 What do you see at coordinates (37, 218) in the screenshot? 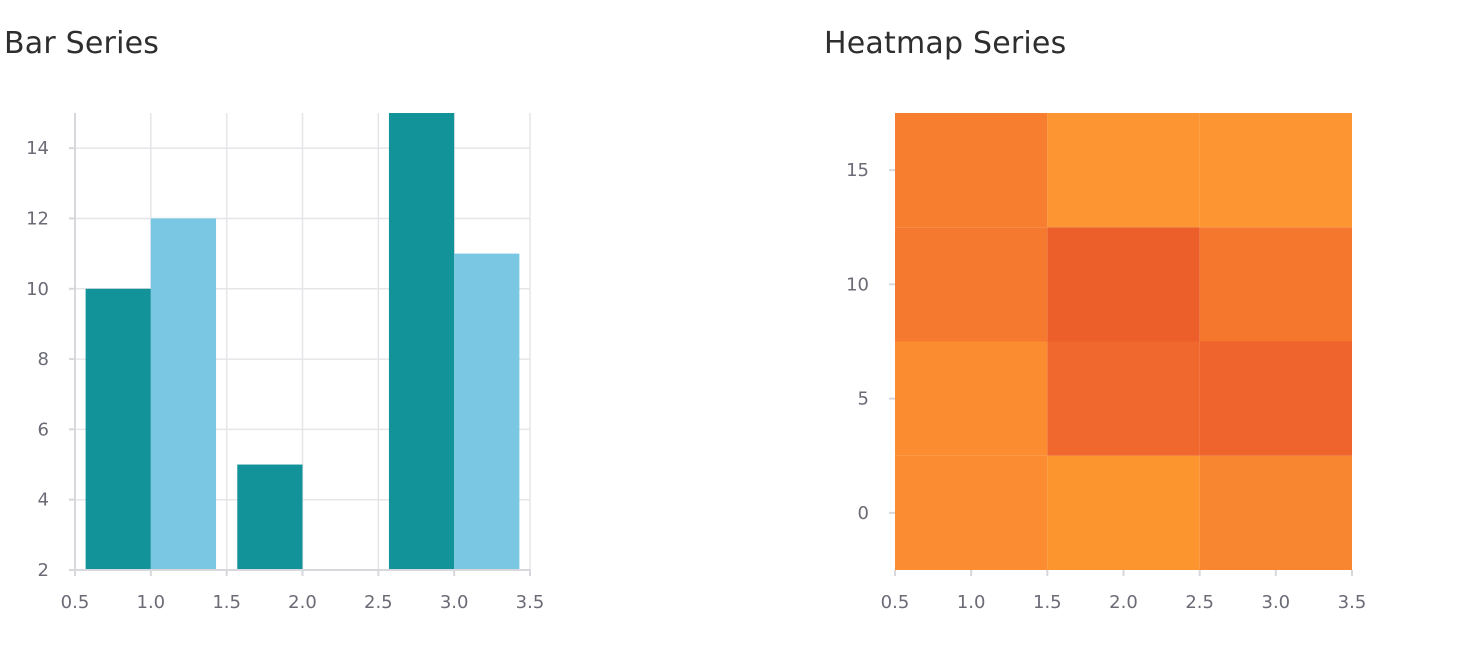
I see `bar-y-tick-label: 12` at bounding box center [37, 218].